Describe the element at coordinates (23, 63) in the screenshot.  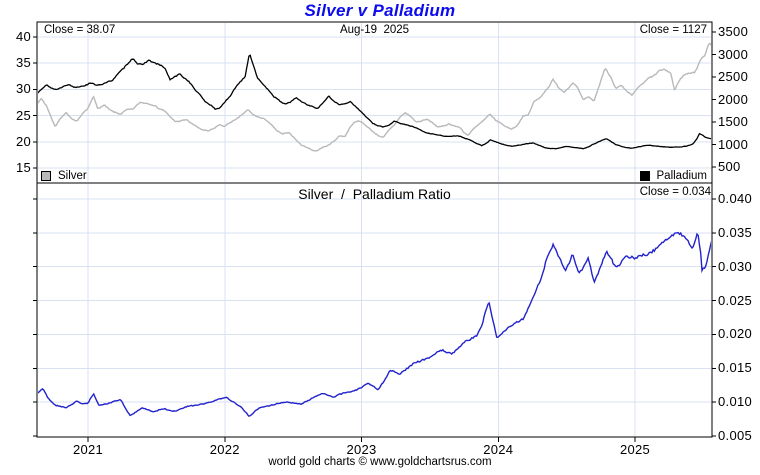
I see `left-axis-label: 35` at that location.